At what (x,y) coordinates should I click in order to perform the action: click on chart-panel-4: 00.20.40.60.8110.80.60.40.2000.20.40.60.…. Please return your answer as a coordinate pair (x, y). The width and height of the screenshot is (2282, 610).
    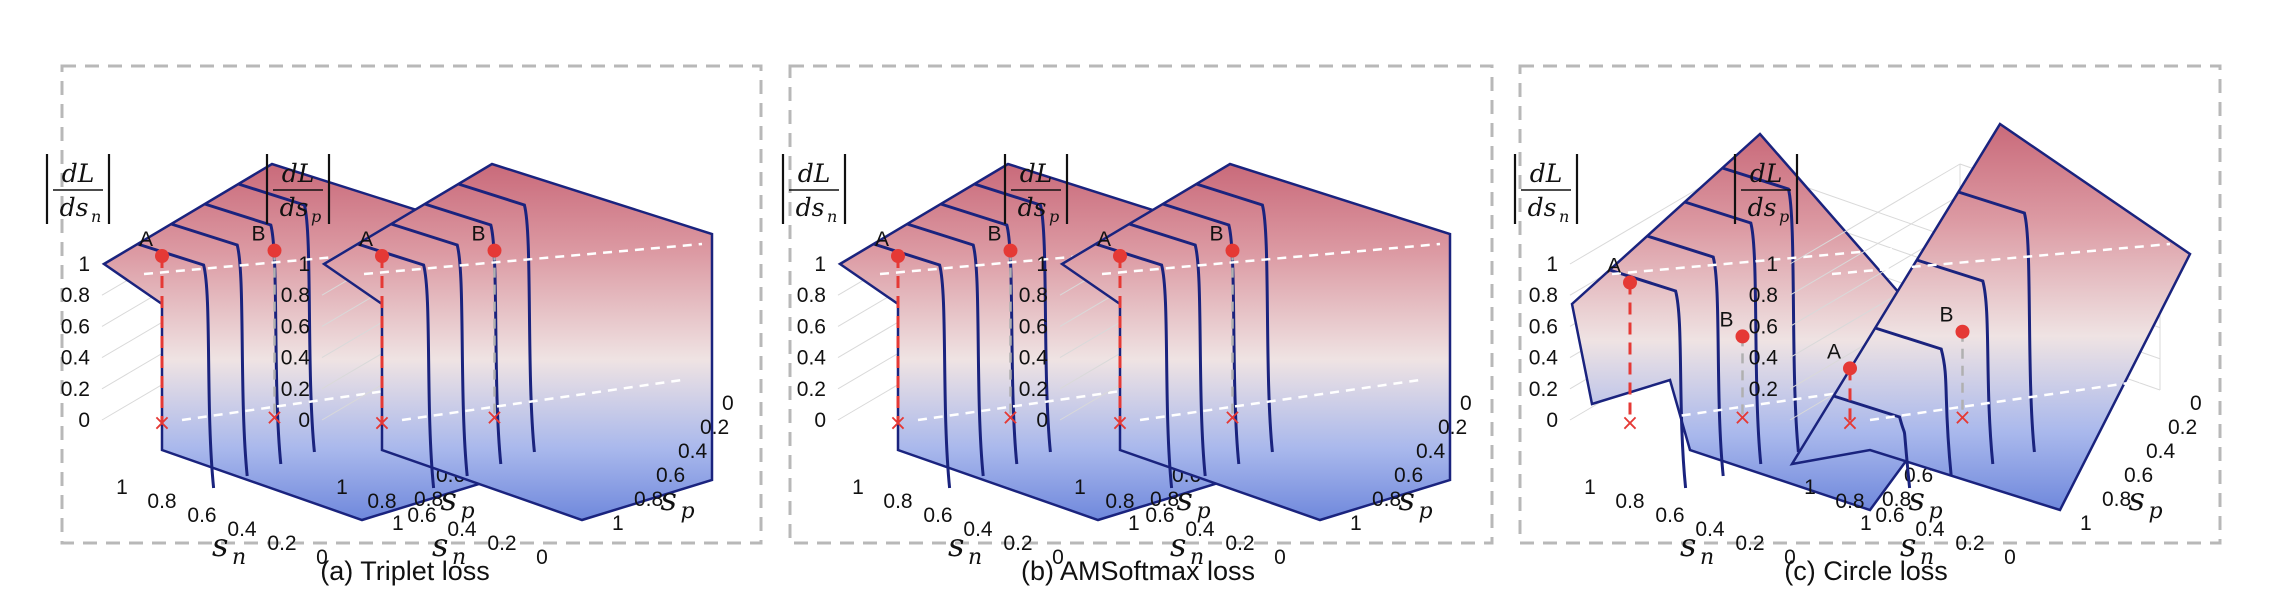
    Looking at the image, I should click on (1237, 362).